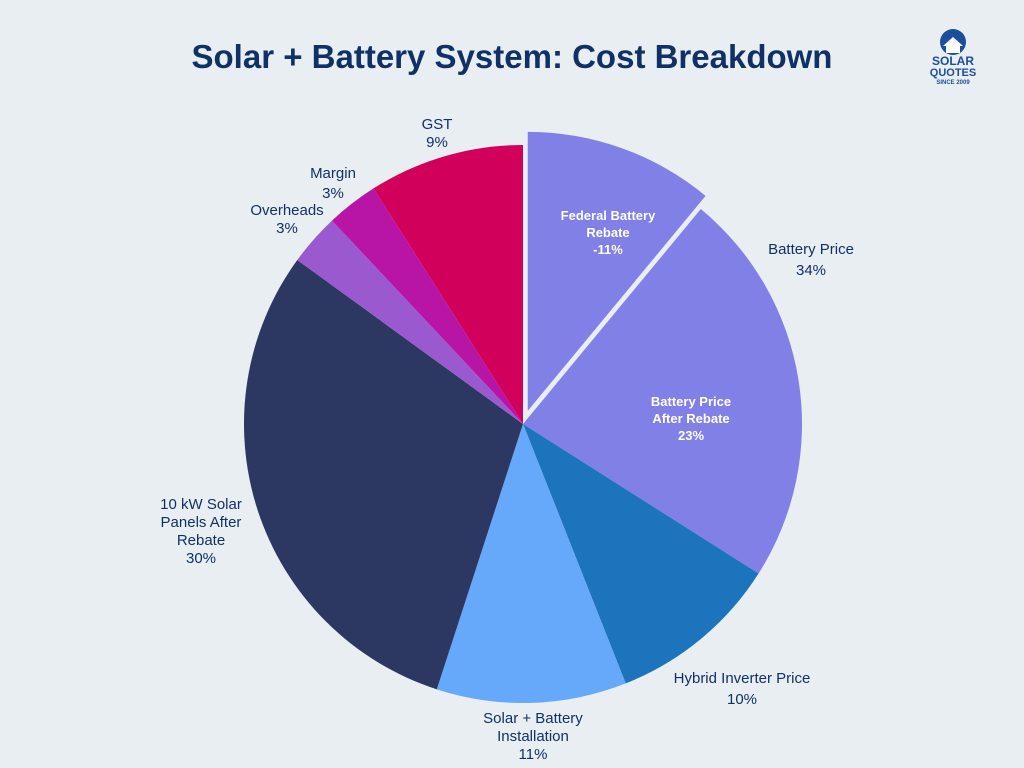 This screenshot has width=1024, height=768. What do you see at coordinates (437, 133) in the screenshot?
I see `label-gst: GST 9%` at bounding box center [437, 133].